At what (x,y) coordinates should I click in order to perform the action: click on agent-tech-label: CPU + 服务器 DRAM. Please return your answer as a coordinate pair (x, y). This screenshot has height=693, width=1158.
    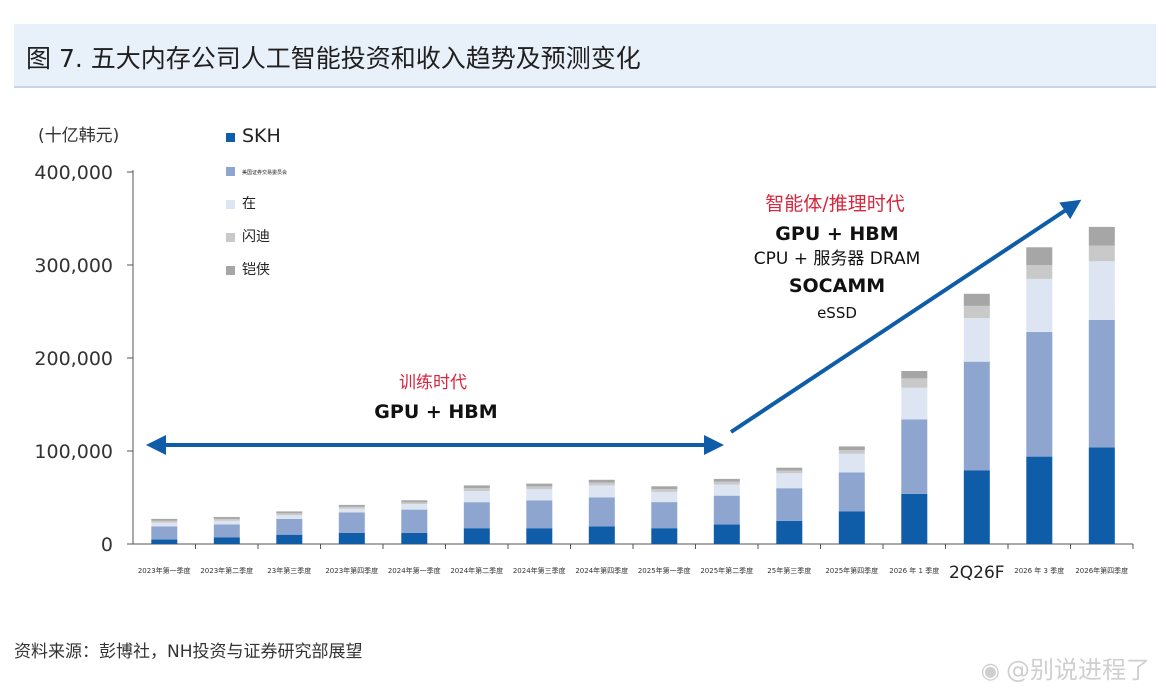
    Looking at the image, I should click on (837, 259).